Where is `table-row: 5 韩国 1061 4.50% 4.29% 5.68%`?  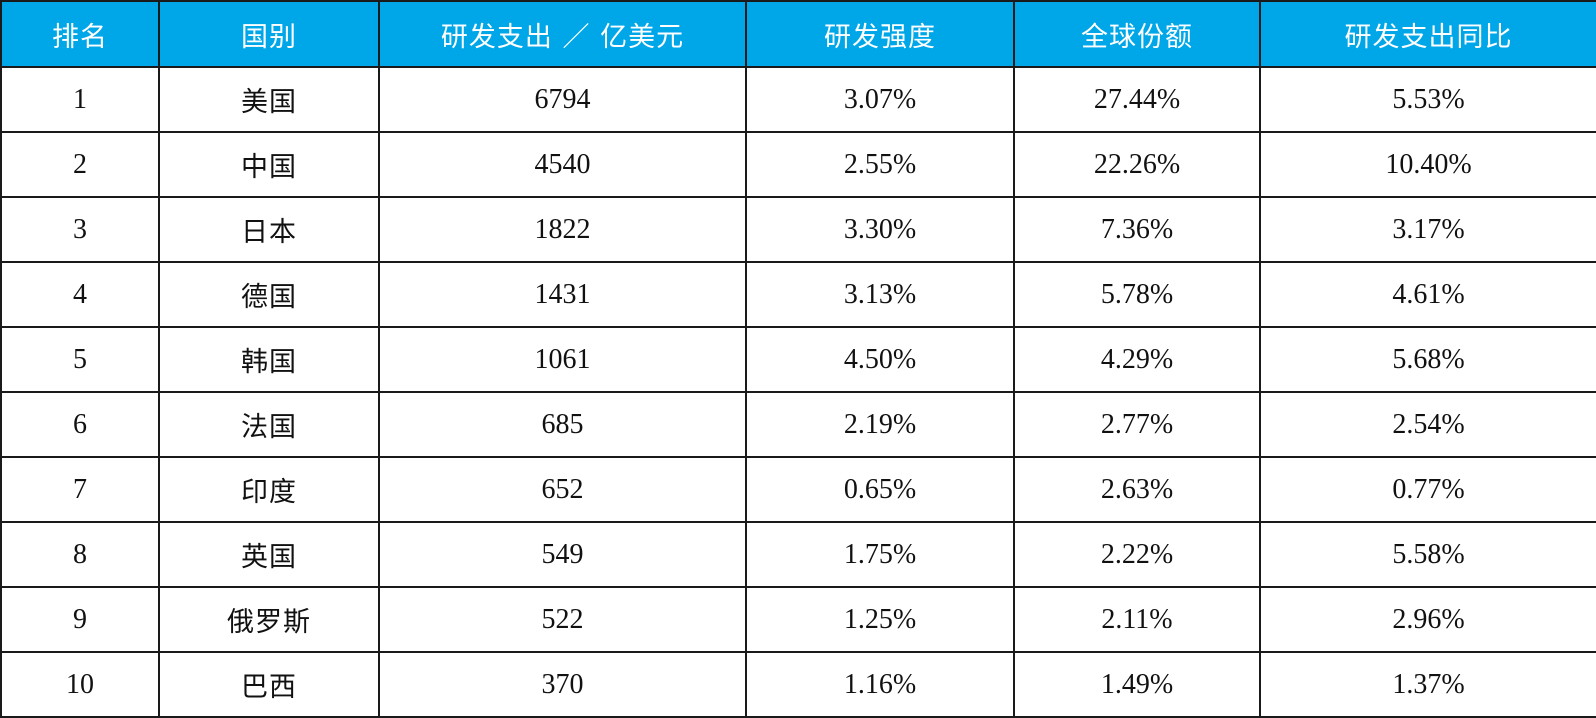
table-row: 5 韩国 1061 4.50% 4.29% 5.68% is located at coordinates (798, 359).